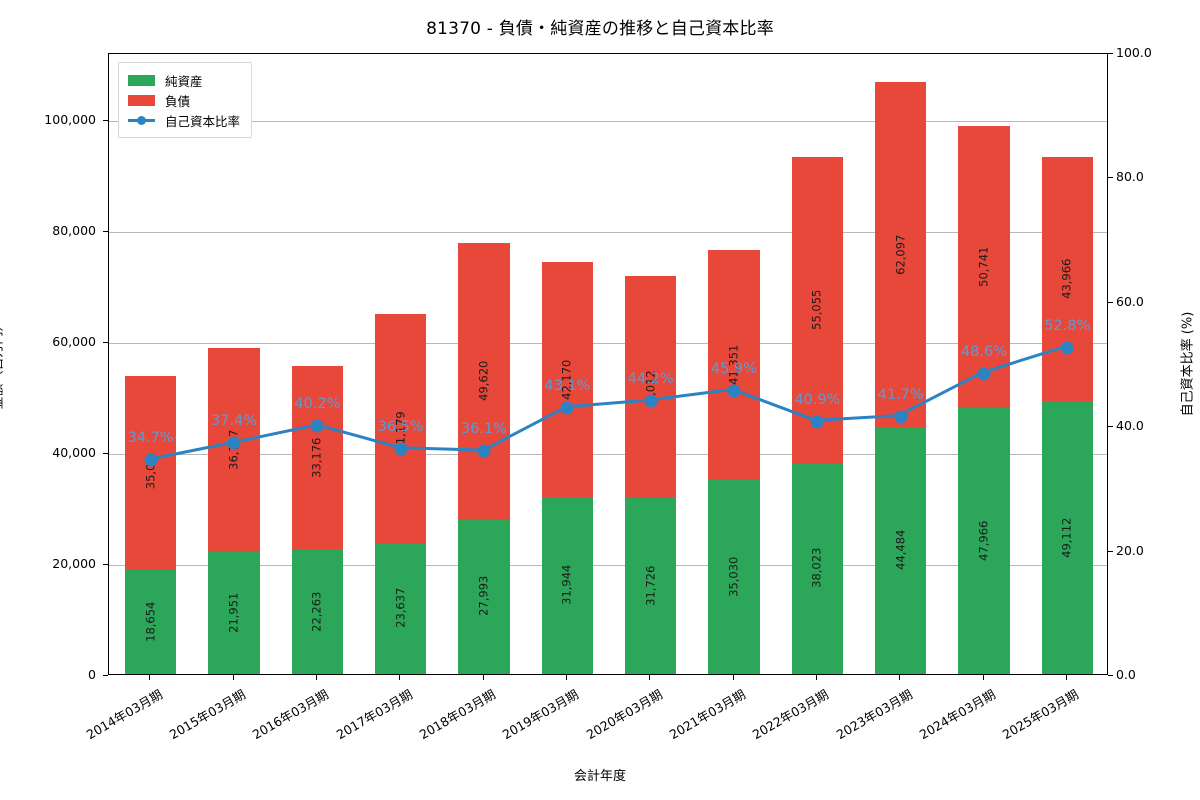  Describe the element at coordinates (150, 622) in the screenshot. I see `bar-segment-equity: 18,654` at that location.